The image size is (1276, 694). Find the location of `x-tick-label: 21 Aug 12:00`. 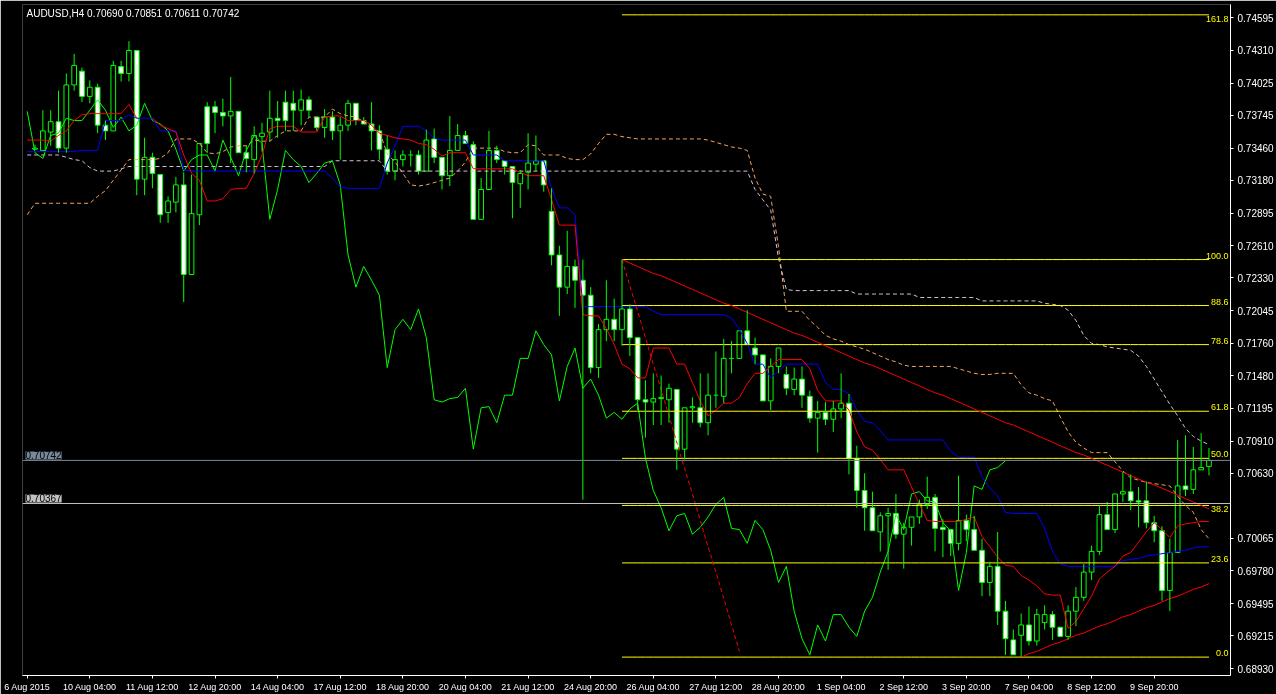

x-tick-label: 21 Aug 12:00 is located at coordinates (528, 686).